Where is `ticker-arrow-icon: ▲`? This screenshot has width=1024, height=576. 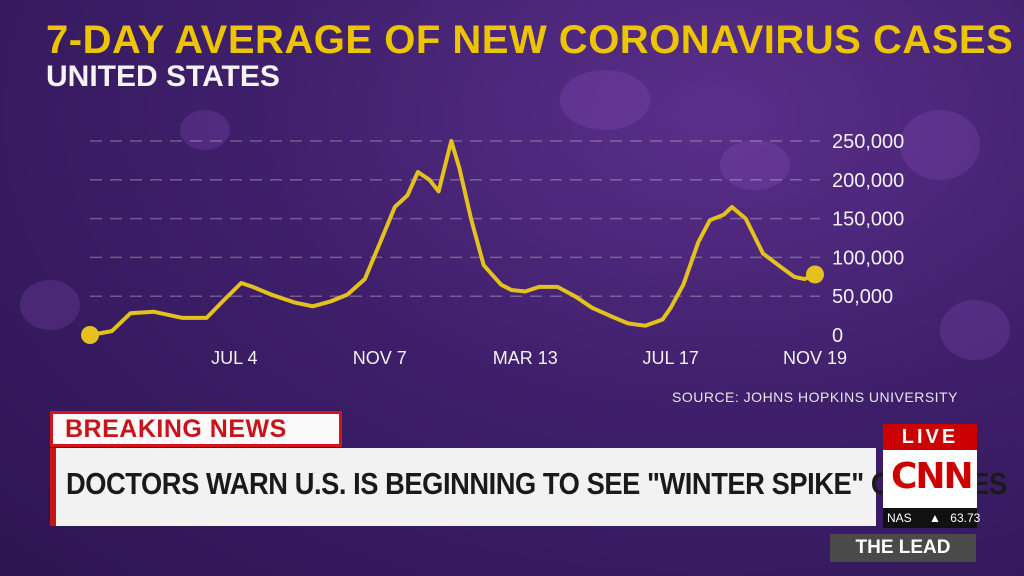 ticker-arrow-icon: ▲ is located at coordinates (935, 518).